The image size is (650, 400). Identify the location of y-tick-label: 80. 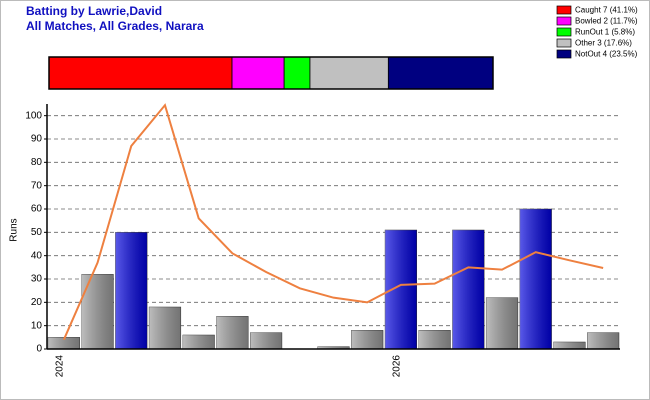
(37, 162).